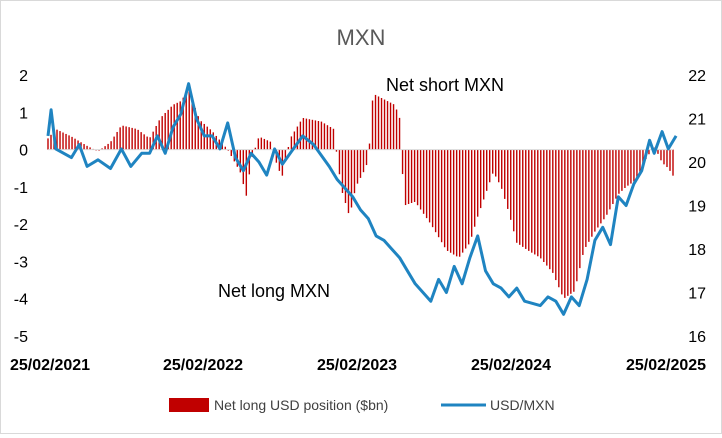 The width and height of the screenshot is (722, 438). I want to click on legend-bar-label: Net long USD position ($bn), so click(301, 405).